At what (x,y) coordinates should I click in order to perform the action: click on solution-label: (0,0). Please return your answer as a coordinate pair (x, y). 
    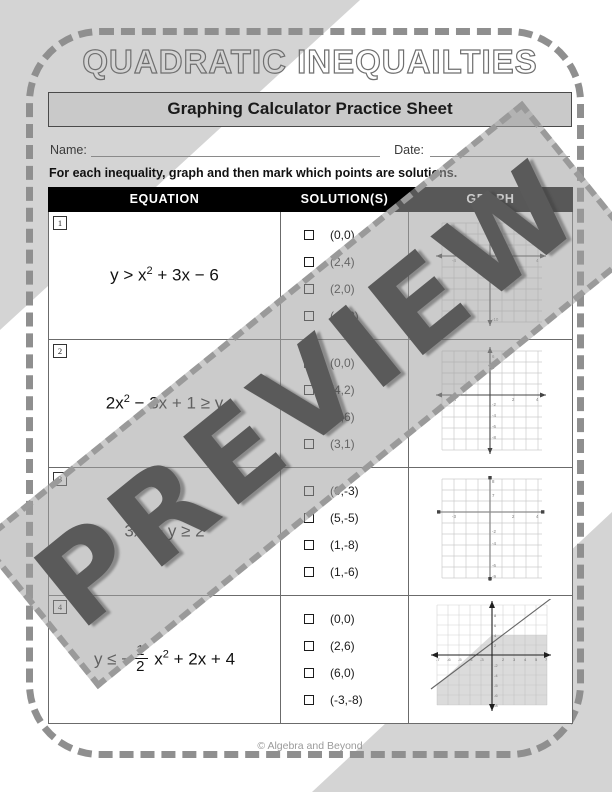
    Looking at the image, I should click on (342, 363).